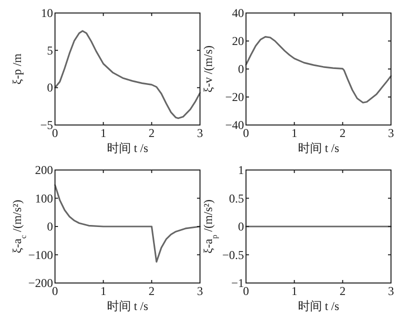  I want to click on y-tick-label: 1, so click(241, 170).